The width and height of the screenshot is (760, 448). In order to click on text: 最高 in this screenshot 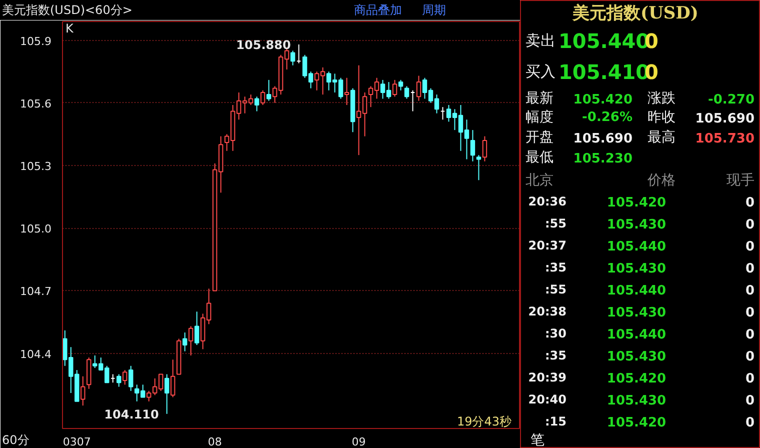, I will do `click(662, 138)`.